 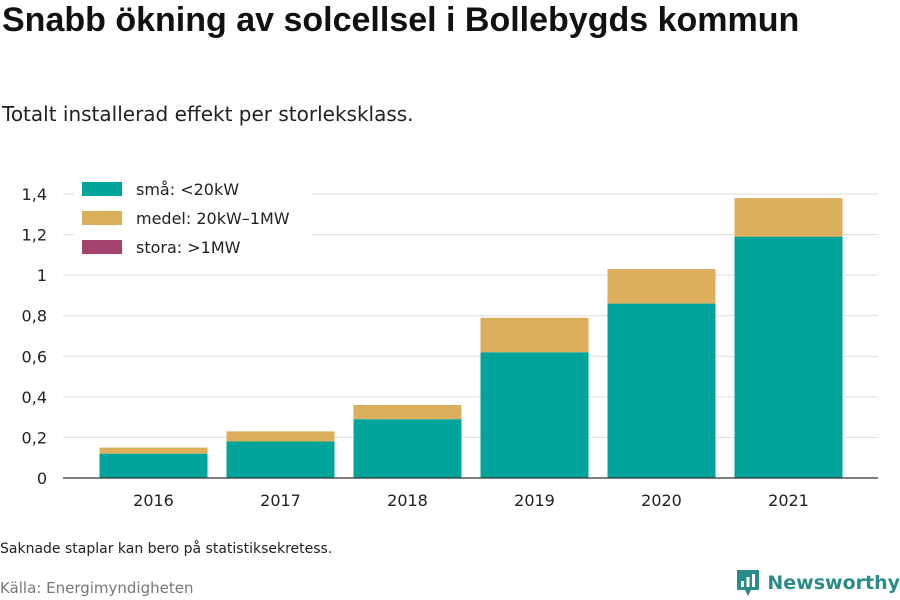 I want to click on x-tick-label: 2021, so click(x=788, y=500).